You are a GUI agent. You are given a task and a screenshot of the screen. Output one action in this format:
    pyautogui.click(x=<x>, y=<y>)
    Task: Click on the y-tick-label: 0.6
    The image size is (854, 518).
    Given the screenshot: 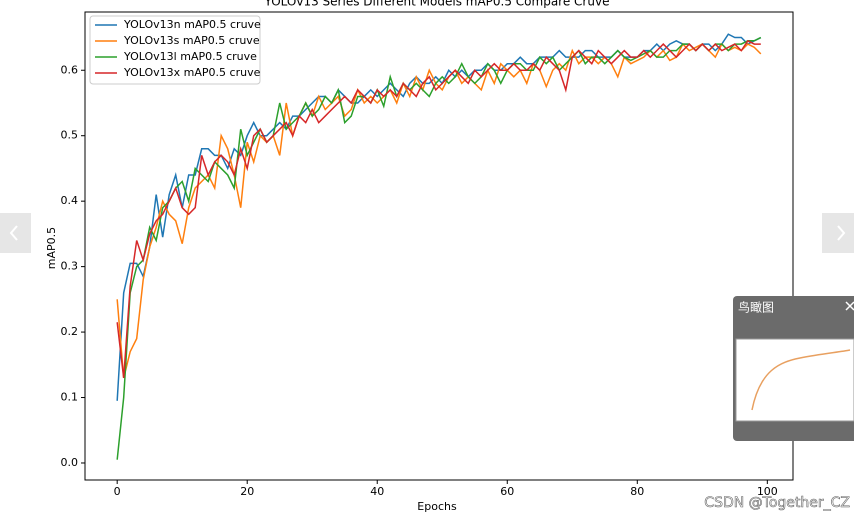 What is the action you would take?
    pyautogui.click(x=70, y=69)
    